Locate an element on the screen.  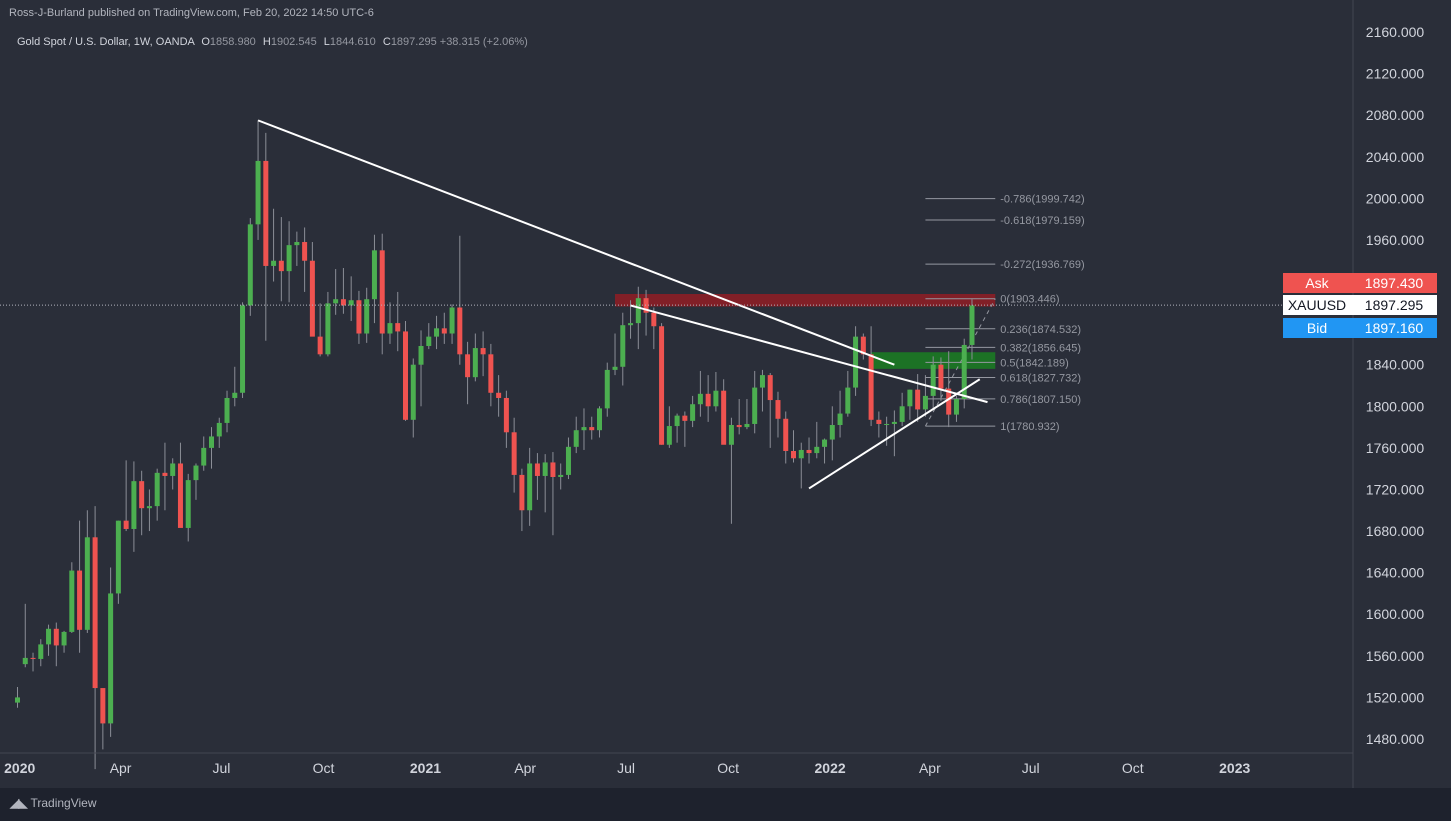
fib-level-label: 0.382(1856.645) is located at coordinates (1040, 348).